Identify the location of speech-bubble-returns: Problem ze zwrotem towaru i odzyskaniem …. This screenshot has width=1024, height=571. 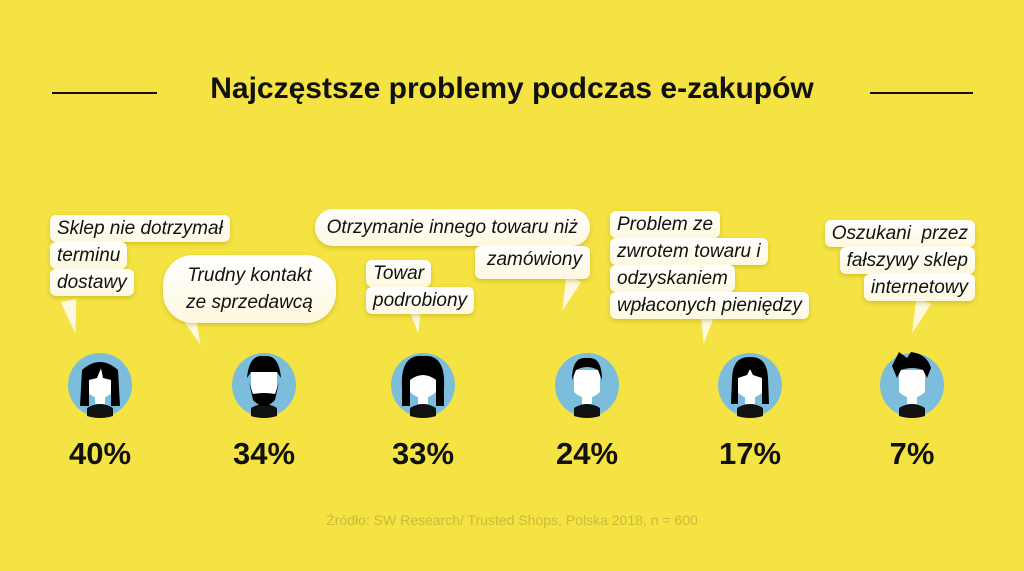
(709, 265).